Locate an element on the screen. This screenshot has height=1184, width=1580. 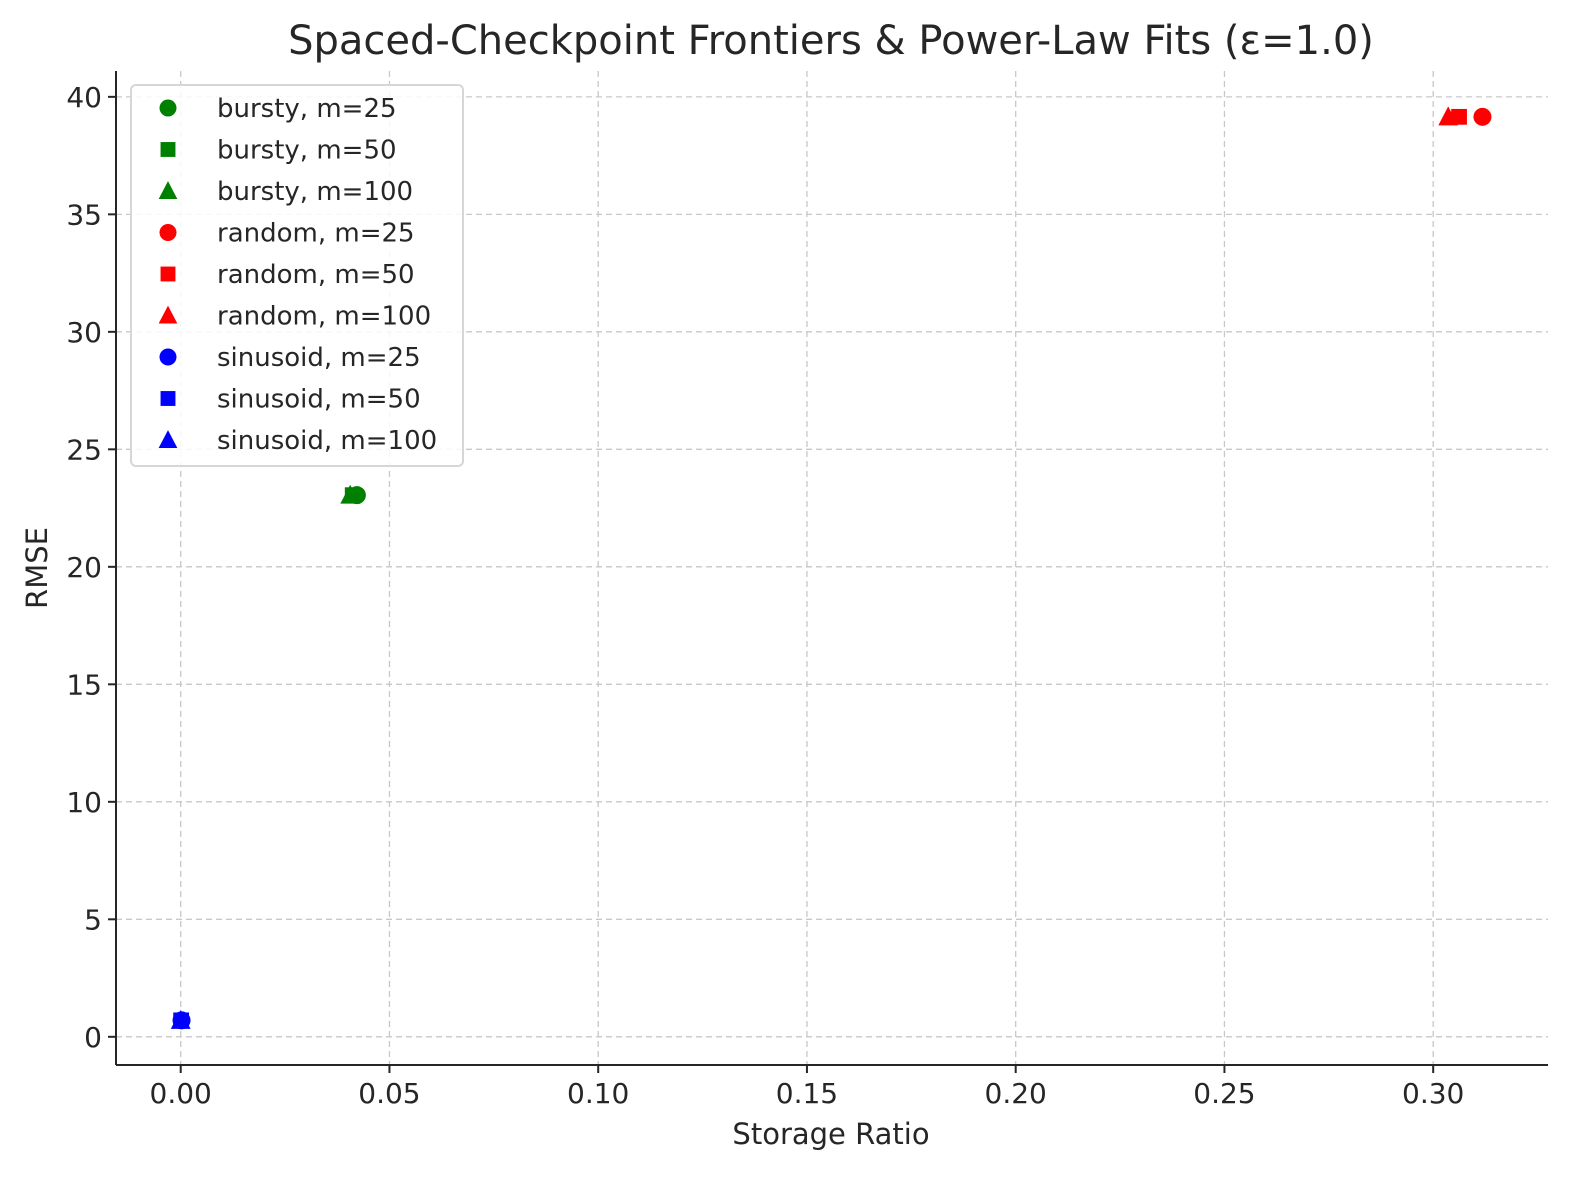
legend-entry: bursty, m=50 is located at coordinates (278, 151).